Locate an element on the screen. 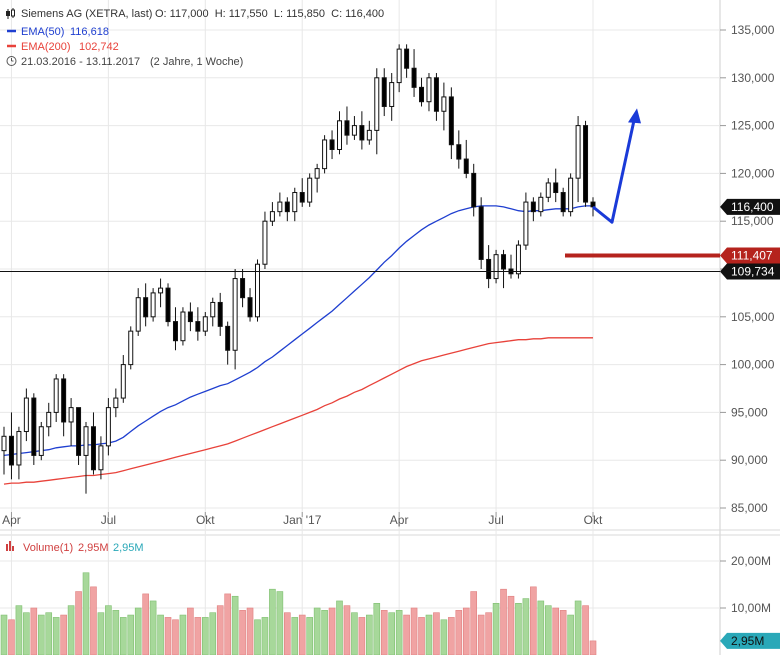 The height and width of the screenshot is (660, 780). date-range: 21.03.2016 - 13.11.2017 is located at coordinates (80, 62).